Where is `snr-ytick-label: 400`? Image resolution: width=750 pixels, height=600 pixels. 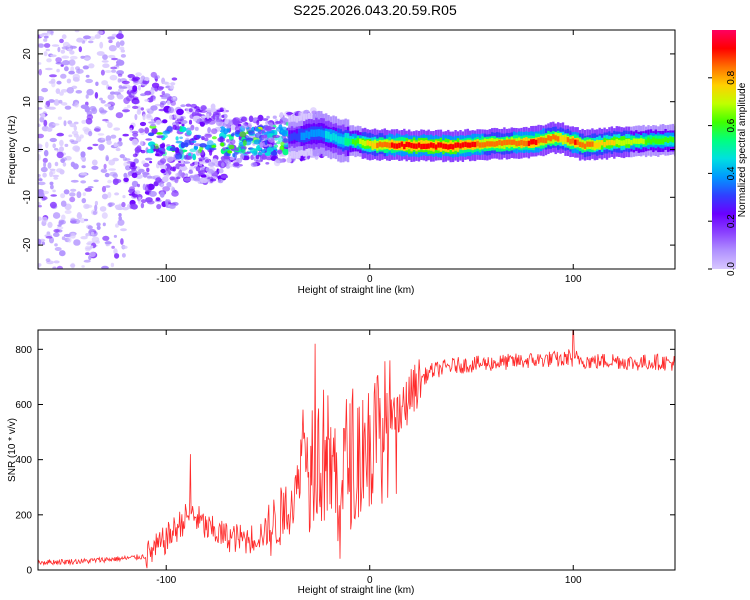
snr-ytick-label: 400 is located at coordinates (23, 460).